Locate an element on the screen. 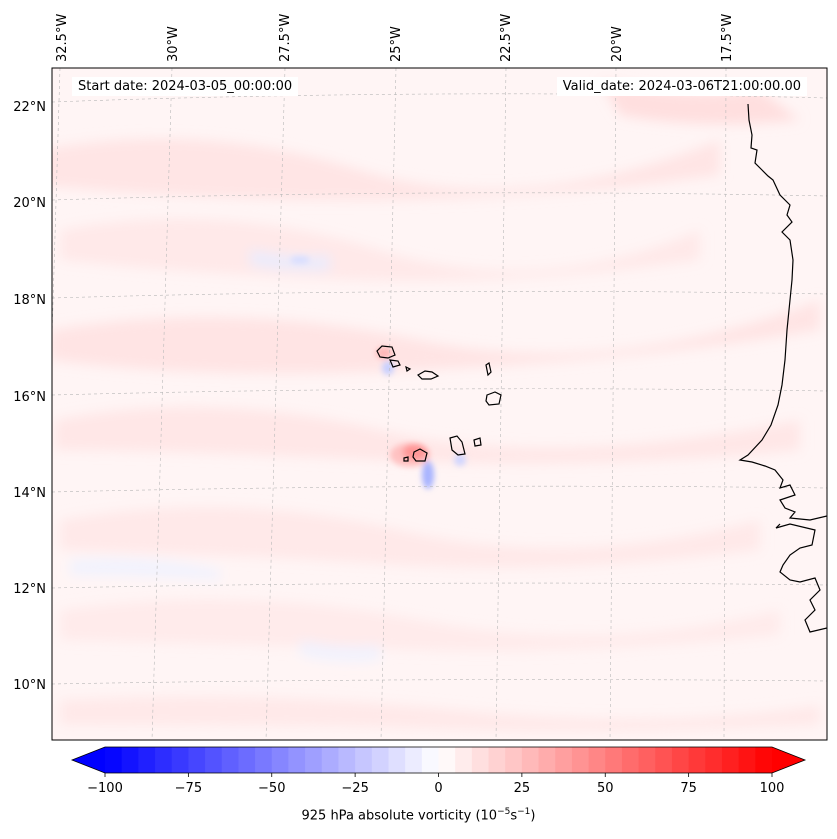 Image resolution: width=837 pixels, height=839 pixels. lon-label: 25°W is located at coordinates (396, 44).